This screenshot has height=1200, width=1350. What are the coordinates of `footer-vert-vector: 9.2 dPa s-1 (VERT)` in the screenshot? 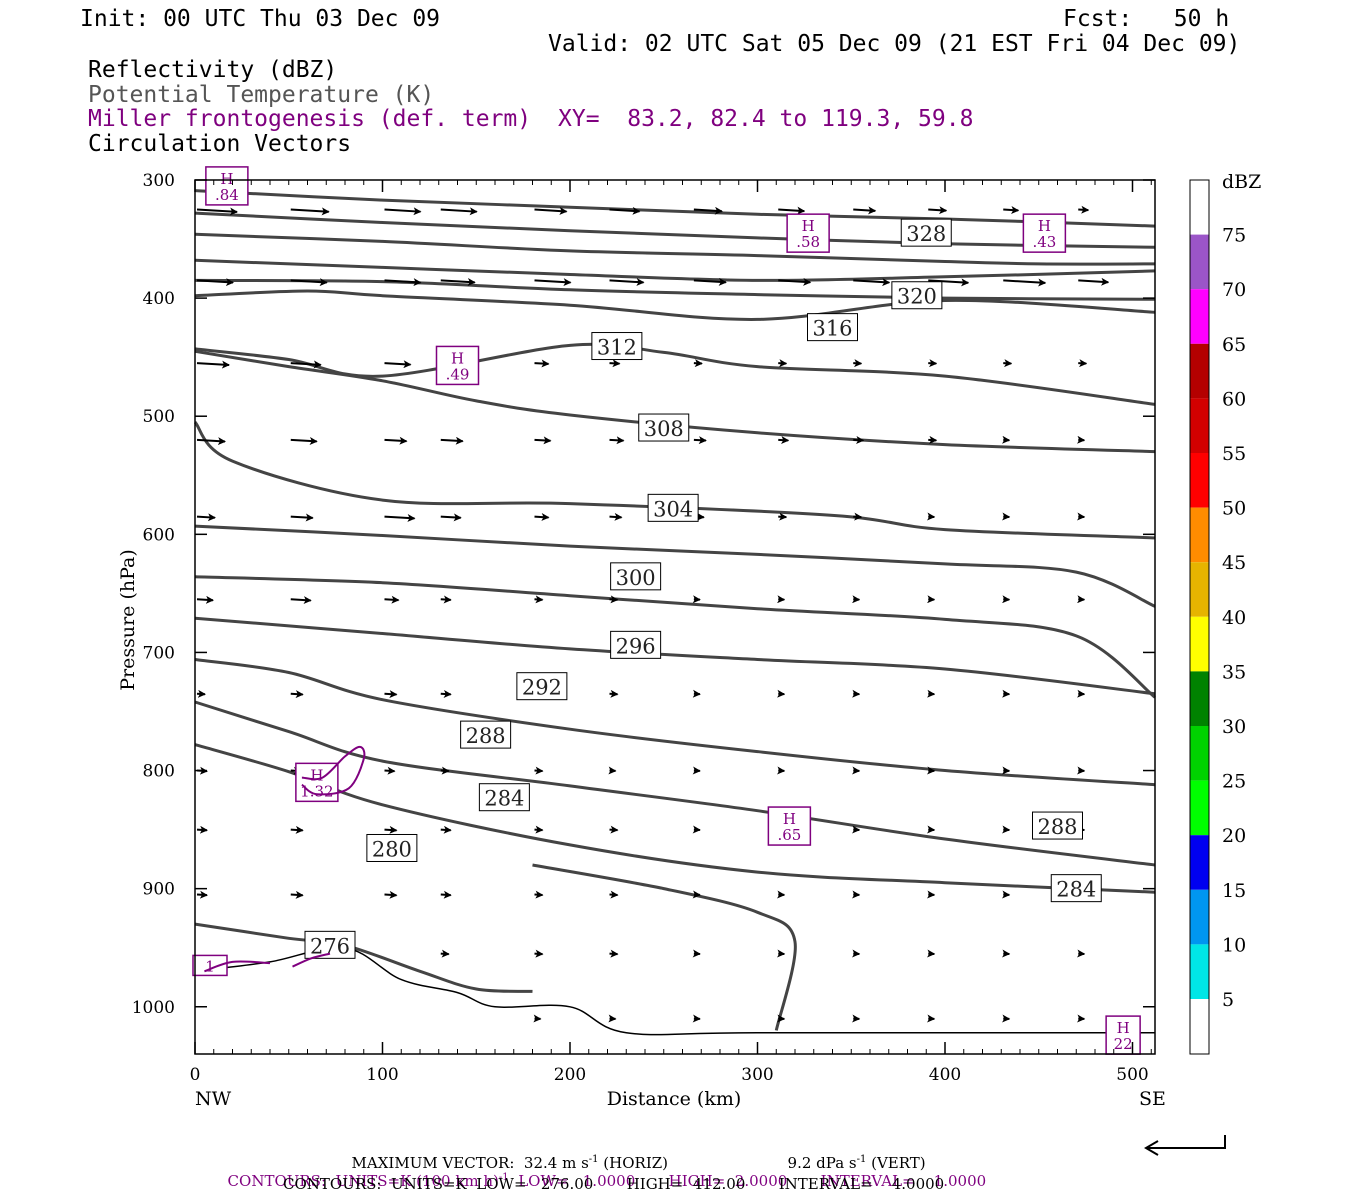 It's located at (852, 1155).